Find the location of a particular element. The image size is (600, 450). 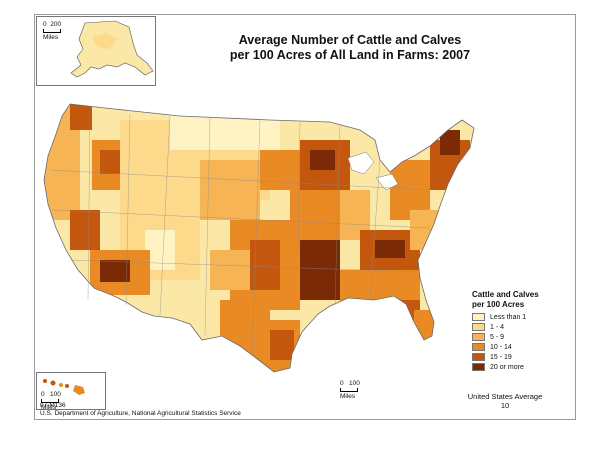

alaska-inset: 0 200 Miles is located at coordinates (96, 51).